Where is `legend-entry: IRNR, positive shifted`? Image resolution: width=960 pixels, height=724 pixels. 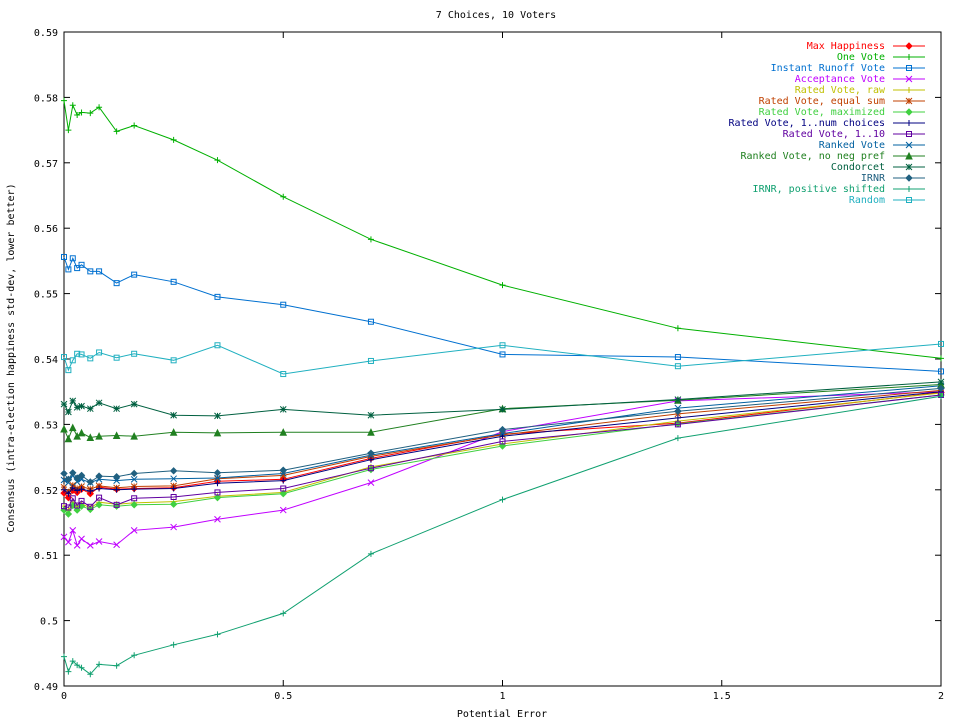 legend-entry: IRNR, positive shifted is located at coordinates (839, 189).